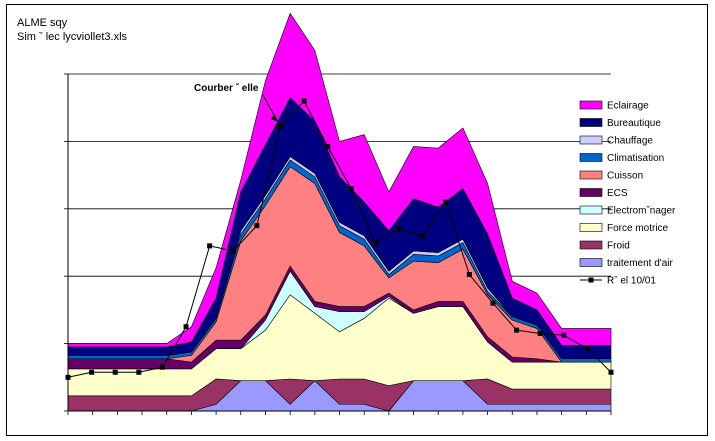  What do you see at coordinates (72, 37) in the screenshot?
I see `chart-header-line2: Sim ˇ lec lycviollet3.xls` at bounding box center [72, 37].